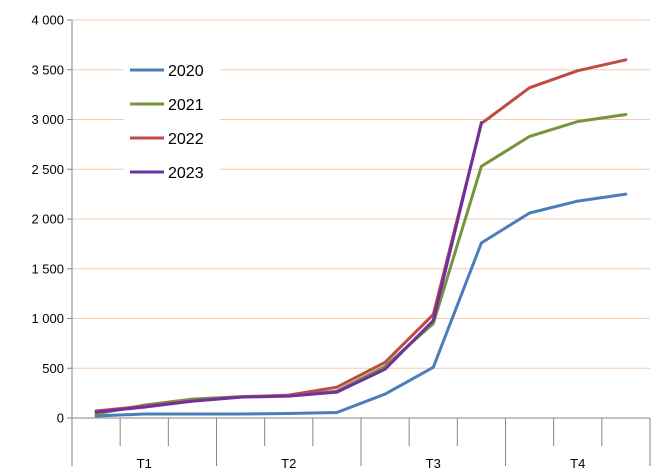 This screenshot has width=653, height=470. What do you see at coordinates (288, 463) in the screenshot?
I see `x-category-label: T2` at bounding box center [288, 463].